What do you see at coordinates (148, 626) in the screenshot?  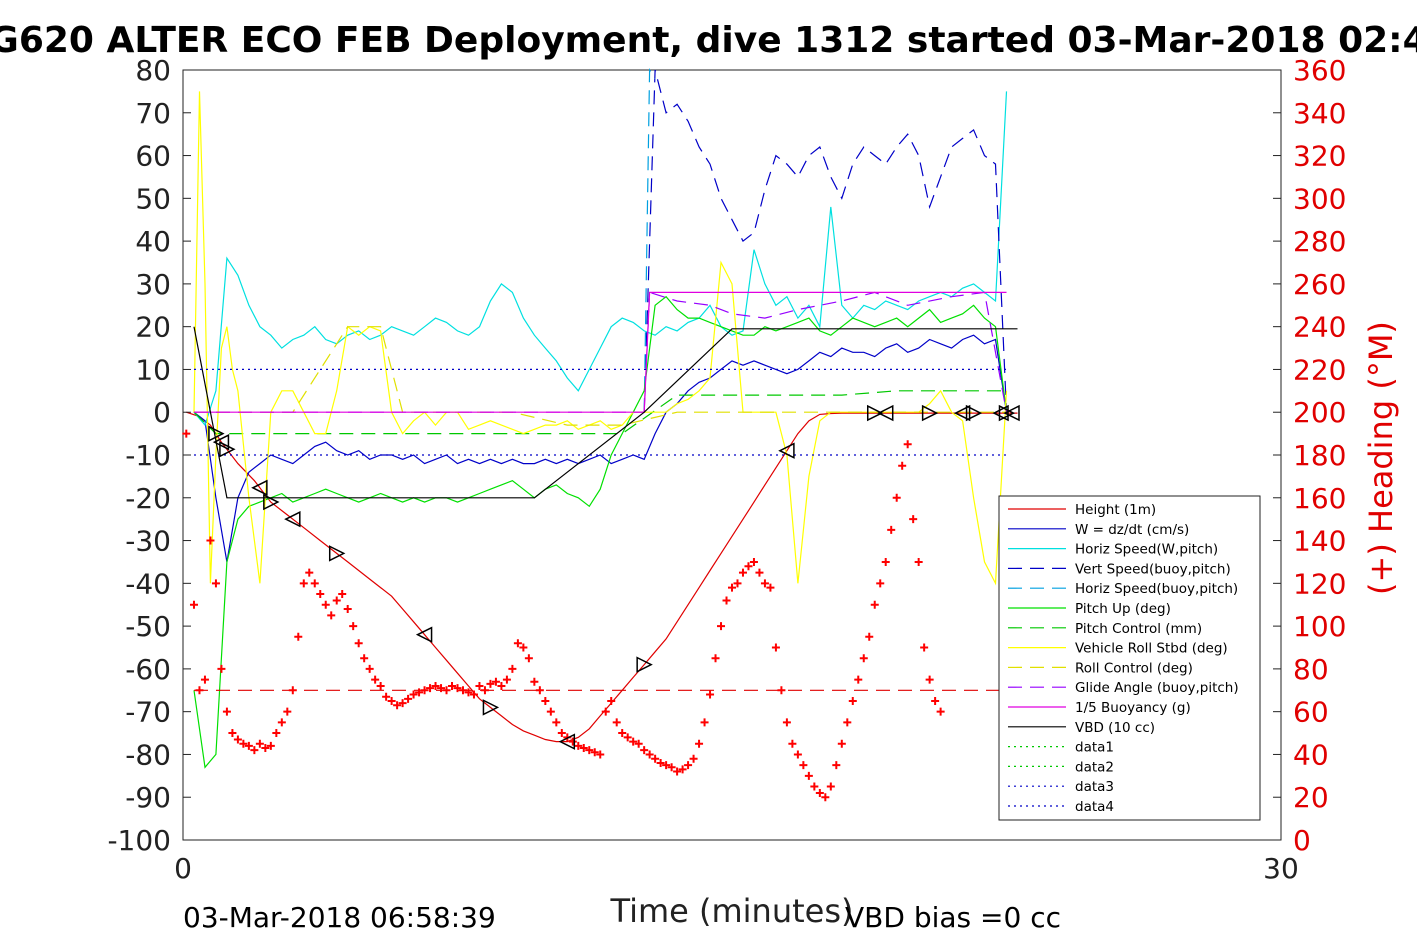 I see `y-tick-label: -50` at bounding box center [148, 626].